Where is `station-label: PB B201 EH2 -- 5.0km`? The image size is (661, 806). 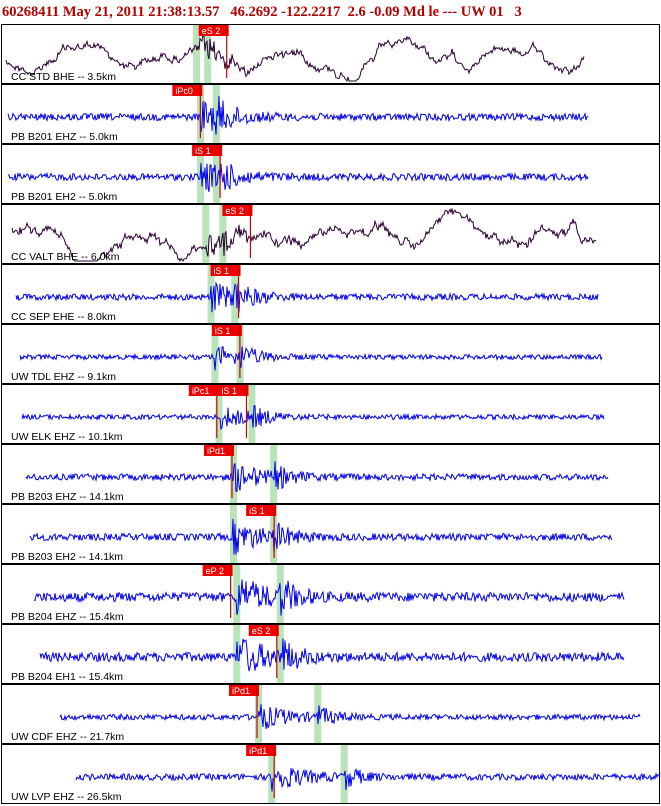
station-label: PB B201 EH2 -- 5.0km is located at coordinates (64, 197).